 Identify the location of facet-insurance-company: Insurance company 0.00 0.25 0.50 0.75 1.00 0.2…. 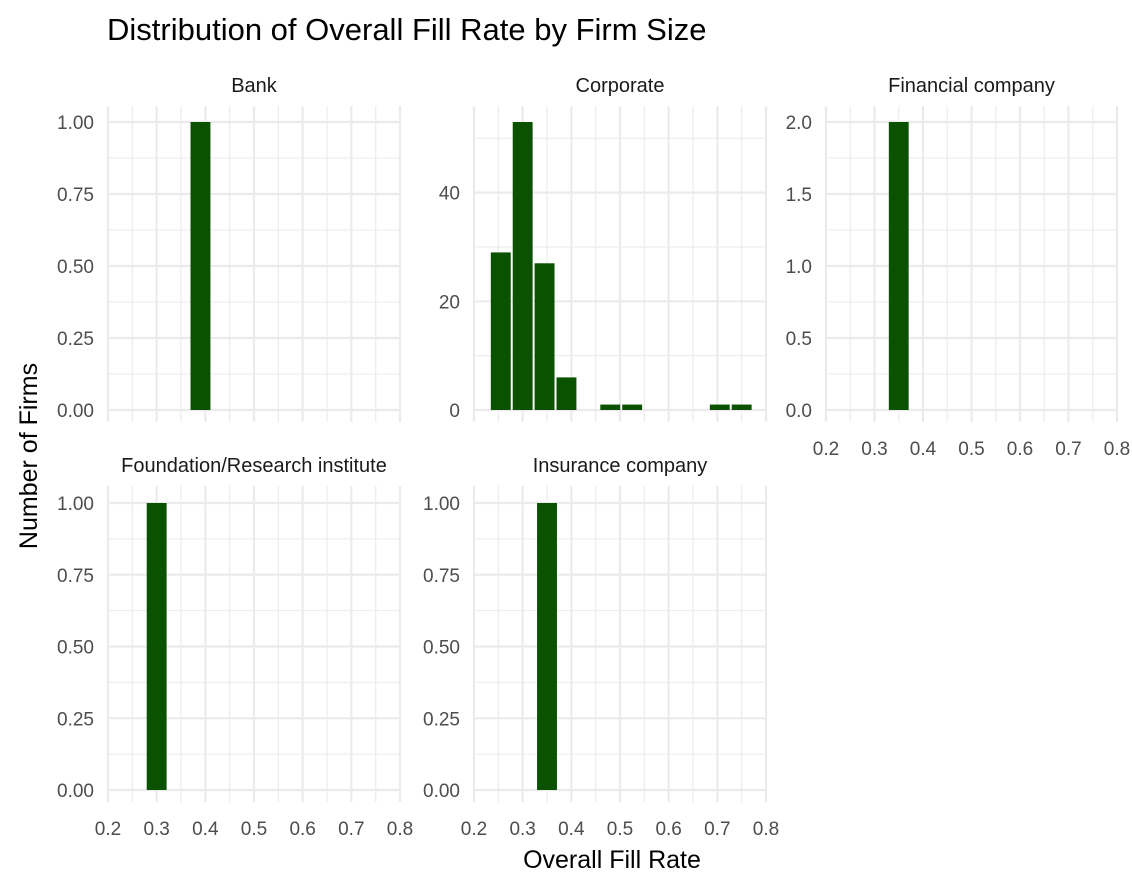
(601, 647).